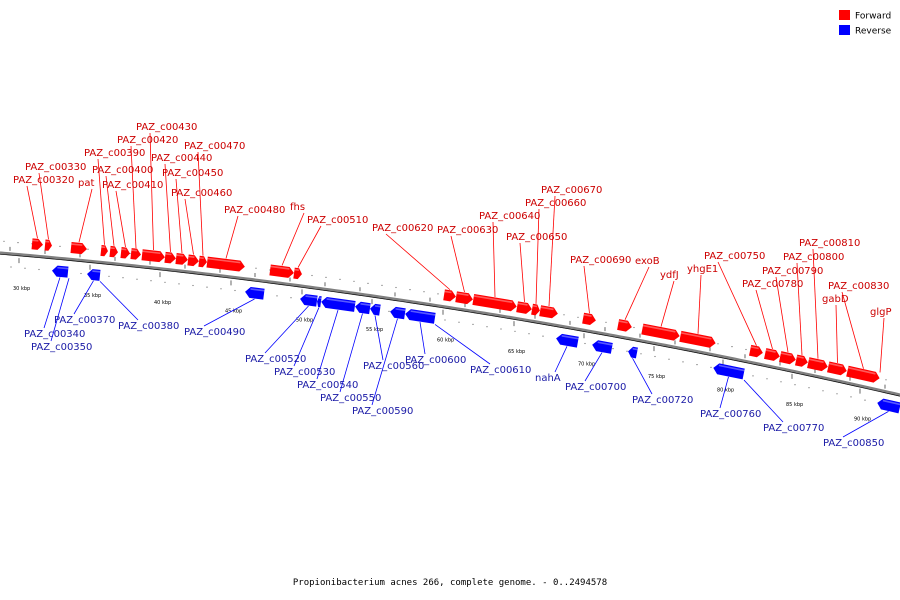 This screenshot has width=900, height=600. I want to click on gene-label-paz-c00720: PAZ_c00720, so click(662, 400).